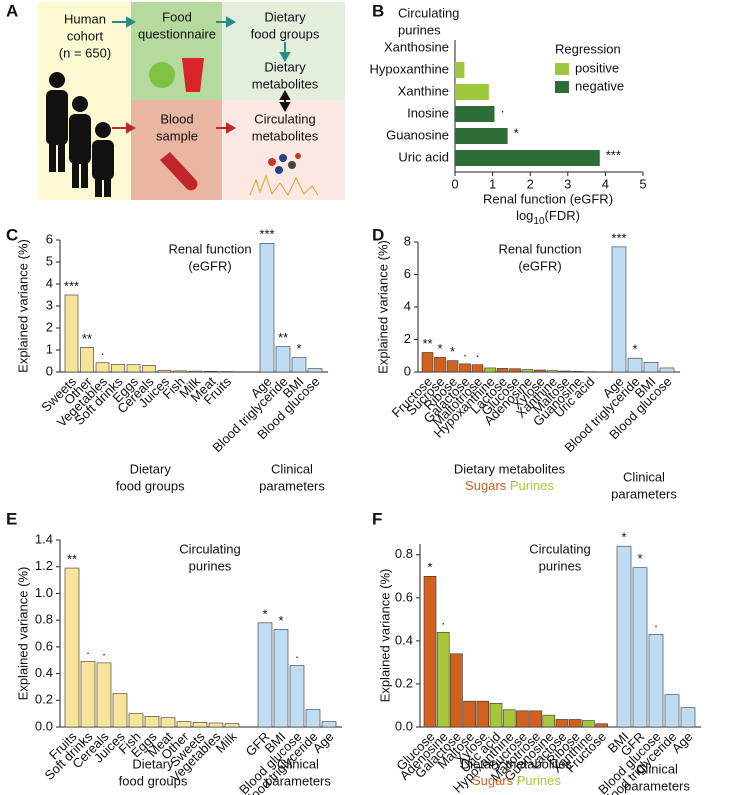 This screenshot has height=795, width=743. What do you see at coordinates (85, 18) in the screenshot?
I see `label: Human` at bounding box center [85, 18].